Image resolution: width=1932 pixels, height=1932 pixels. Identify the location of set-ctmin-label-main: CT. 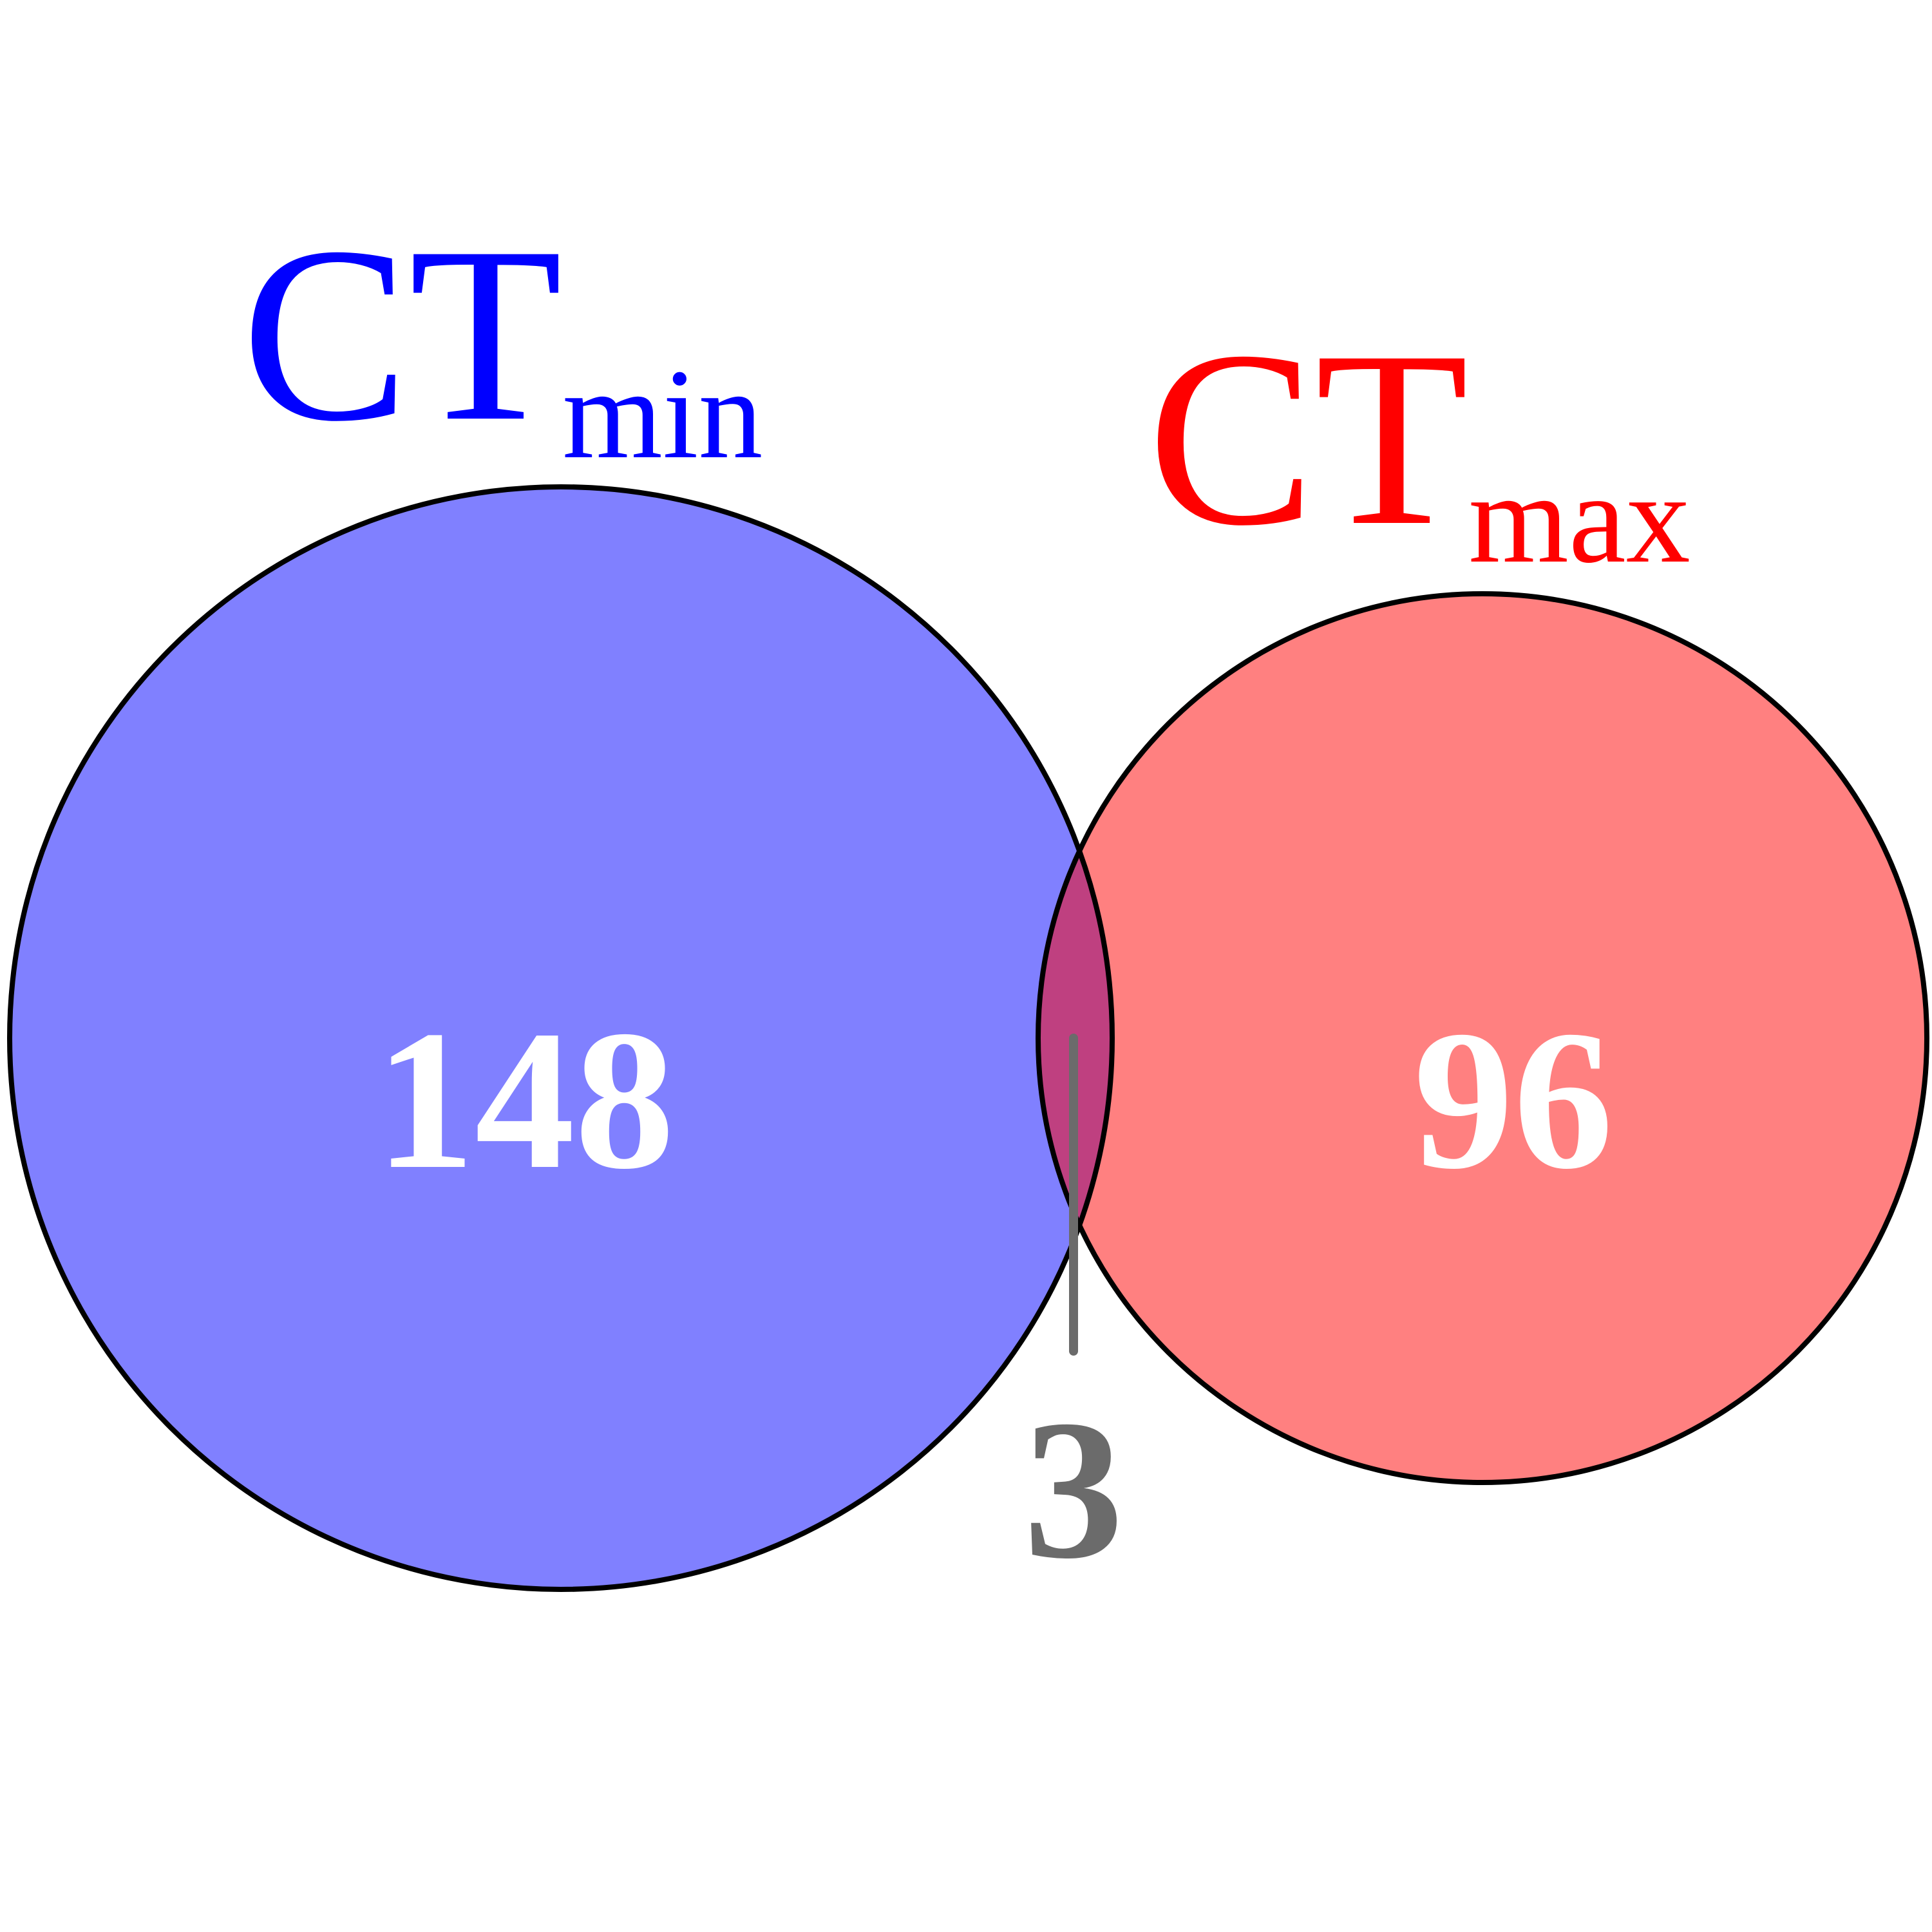
(402, 334).